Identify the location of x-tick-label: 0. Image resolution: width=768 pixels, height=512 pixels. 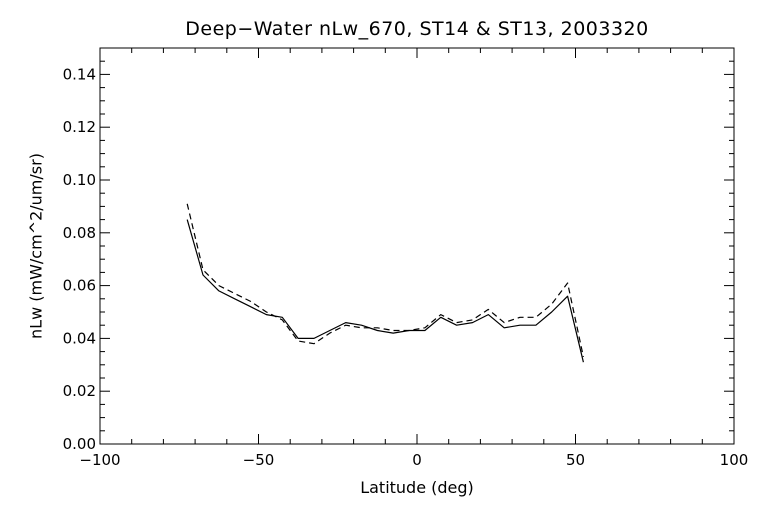
(417, 460).